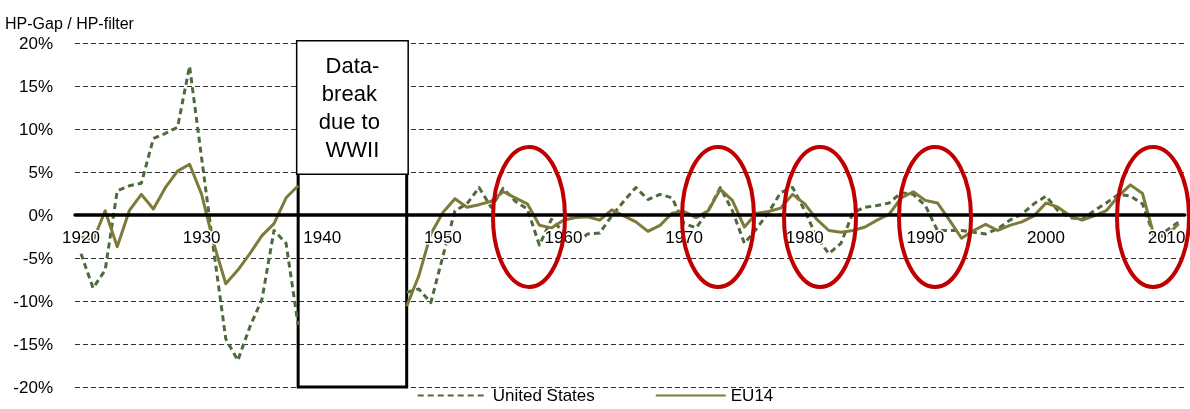 The height and width of the screenshot is (409, 1190). I want to click on y-tick-label: -15%, so click(33, 344).